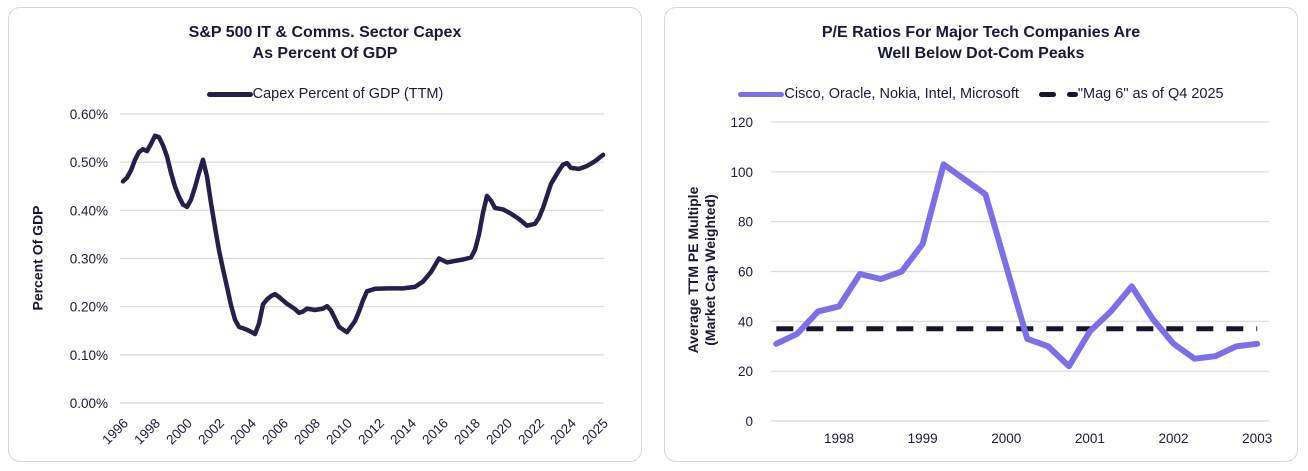 The height and width of the screenshot is (471, 1308). I want to click on x-tick-label: 2012, so click(371, 432).